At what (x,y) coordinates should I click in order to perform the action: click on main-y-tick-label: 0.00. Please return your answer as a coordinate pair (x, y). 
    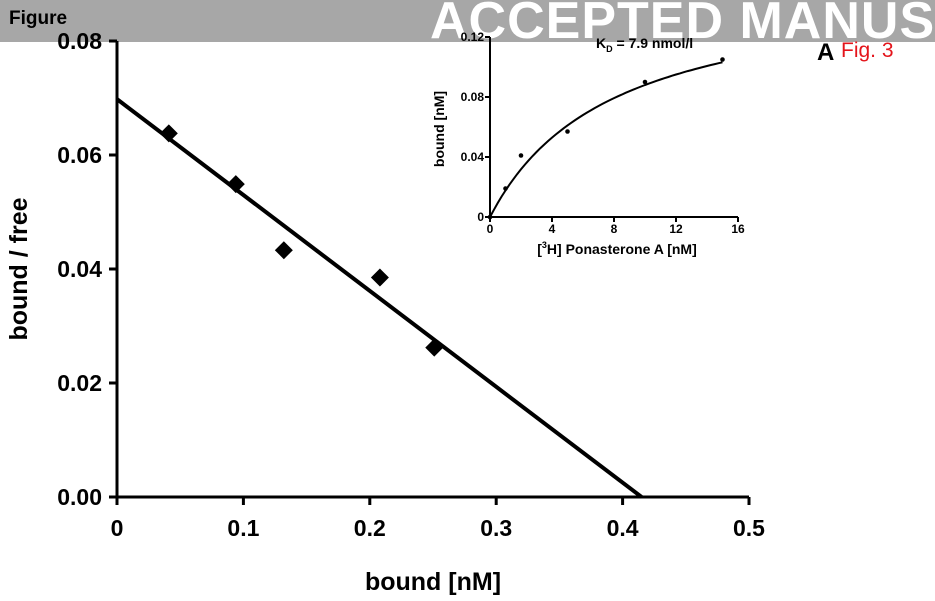
    Looking at the image, I should click on (79, 497).